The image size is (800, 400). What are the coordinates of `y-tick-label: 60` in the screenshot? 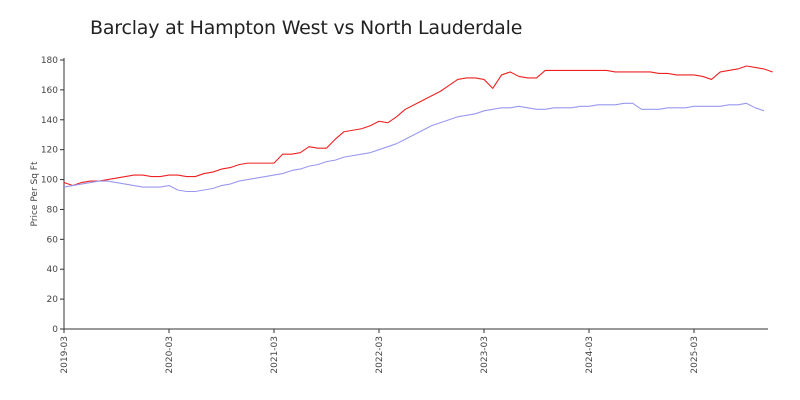 It's located at (53, 240).